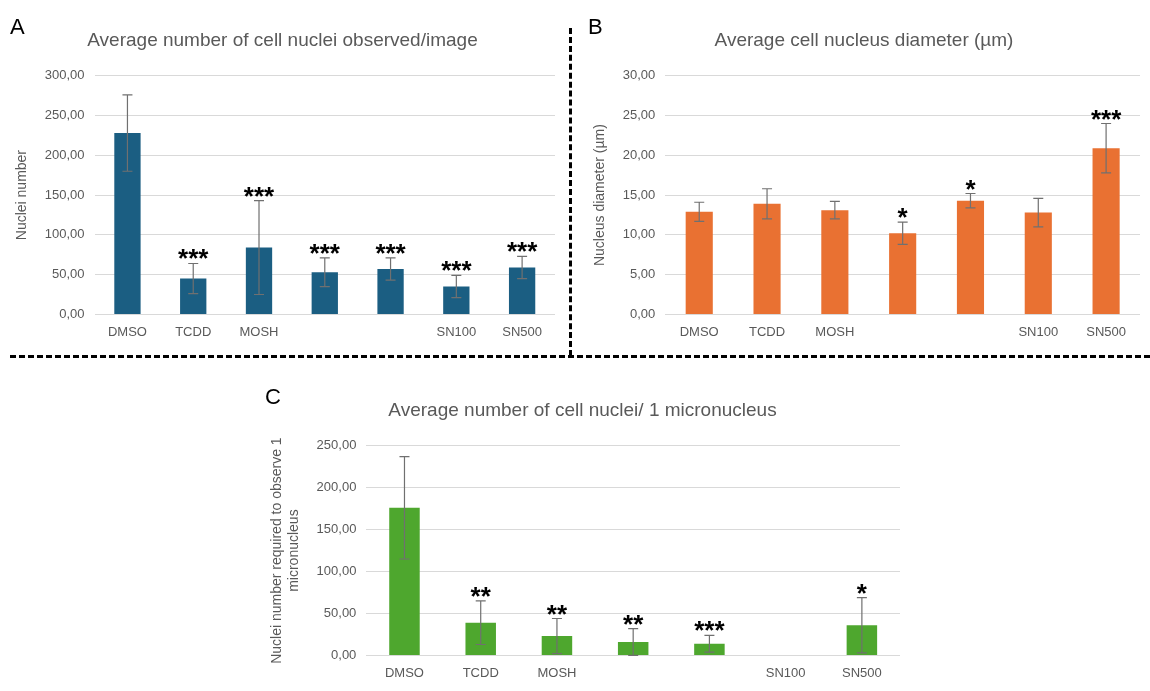 The height and width of the screenshot is (691, 1150). I want to click on y-tick-label: 20,00, so click(639, 154).